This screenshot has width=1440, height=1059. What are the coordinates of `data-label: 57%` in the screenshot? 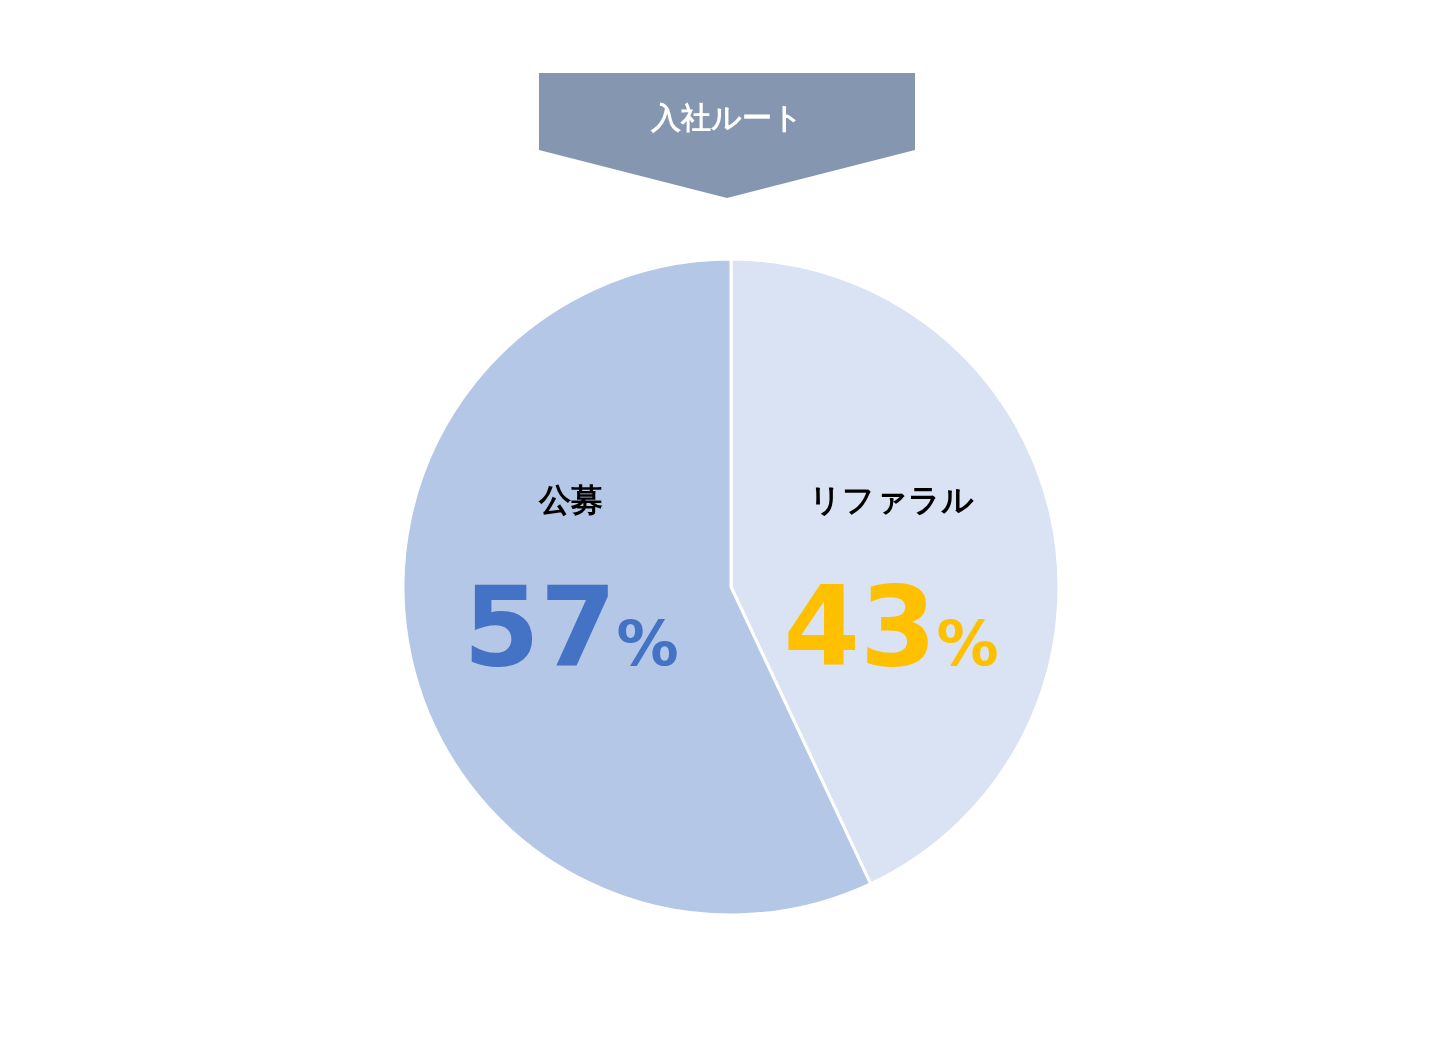 It's located at (571, 627).